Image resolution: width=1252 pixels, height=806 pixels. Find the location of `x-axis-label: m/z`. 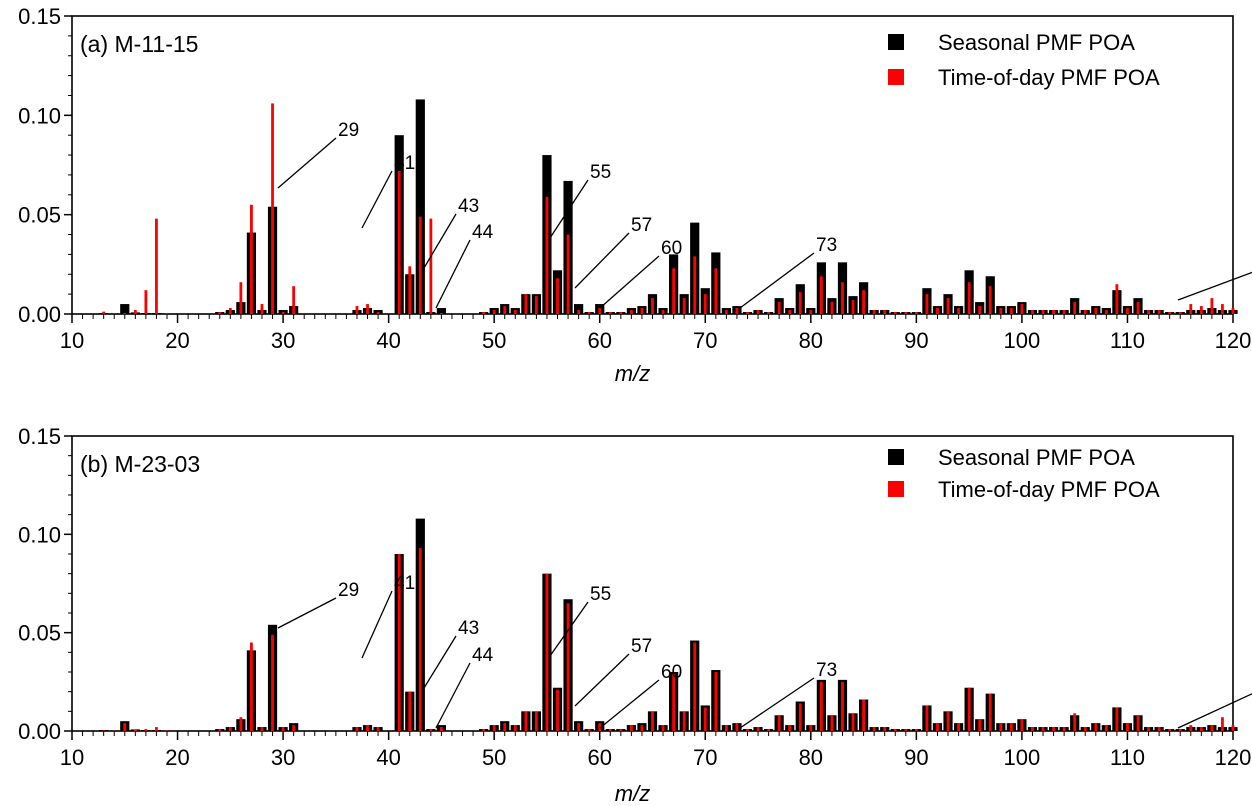

x-axis-label: m/z is located at coordinates (632, 373).